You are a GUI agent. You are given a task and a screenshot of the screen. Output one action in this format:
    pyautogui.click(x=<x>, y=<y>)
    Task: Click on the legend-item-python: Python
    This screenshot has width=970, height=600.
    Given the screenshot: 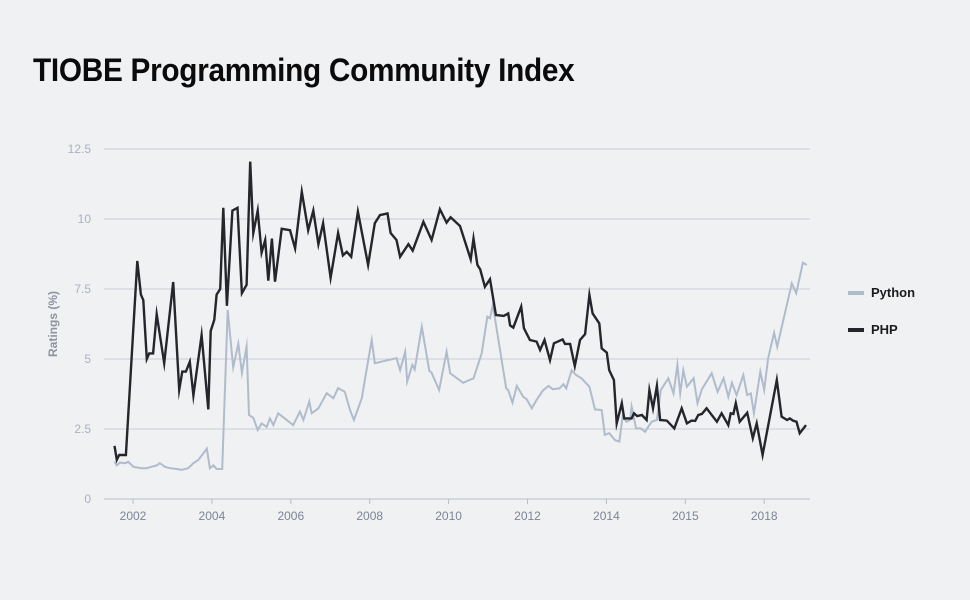 What is the action you would take?
    pyautogui.click(x=881, y=292)
    